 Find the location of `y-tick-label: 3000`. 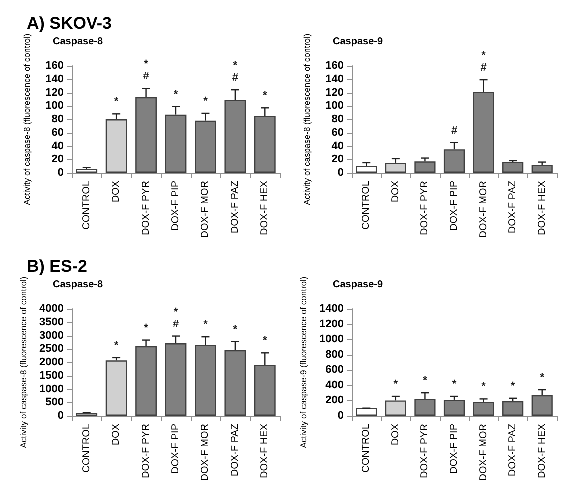

y-tick-label: 3000 is located at coordinates (52, 336).